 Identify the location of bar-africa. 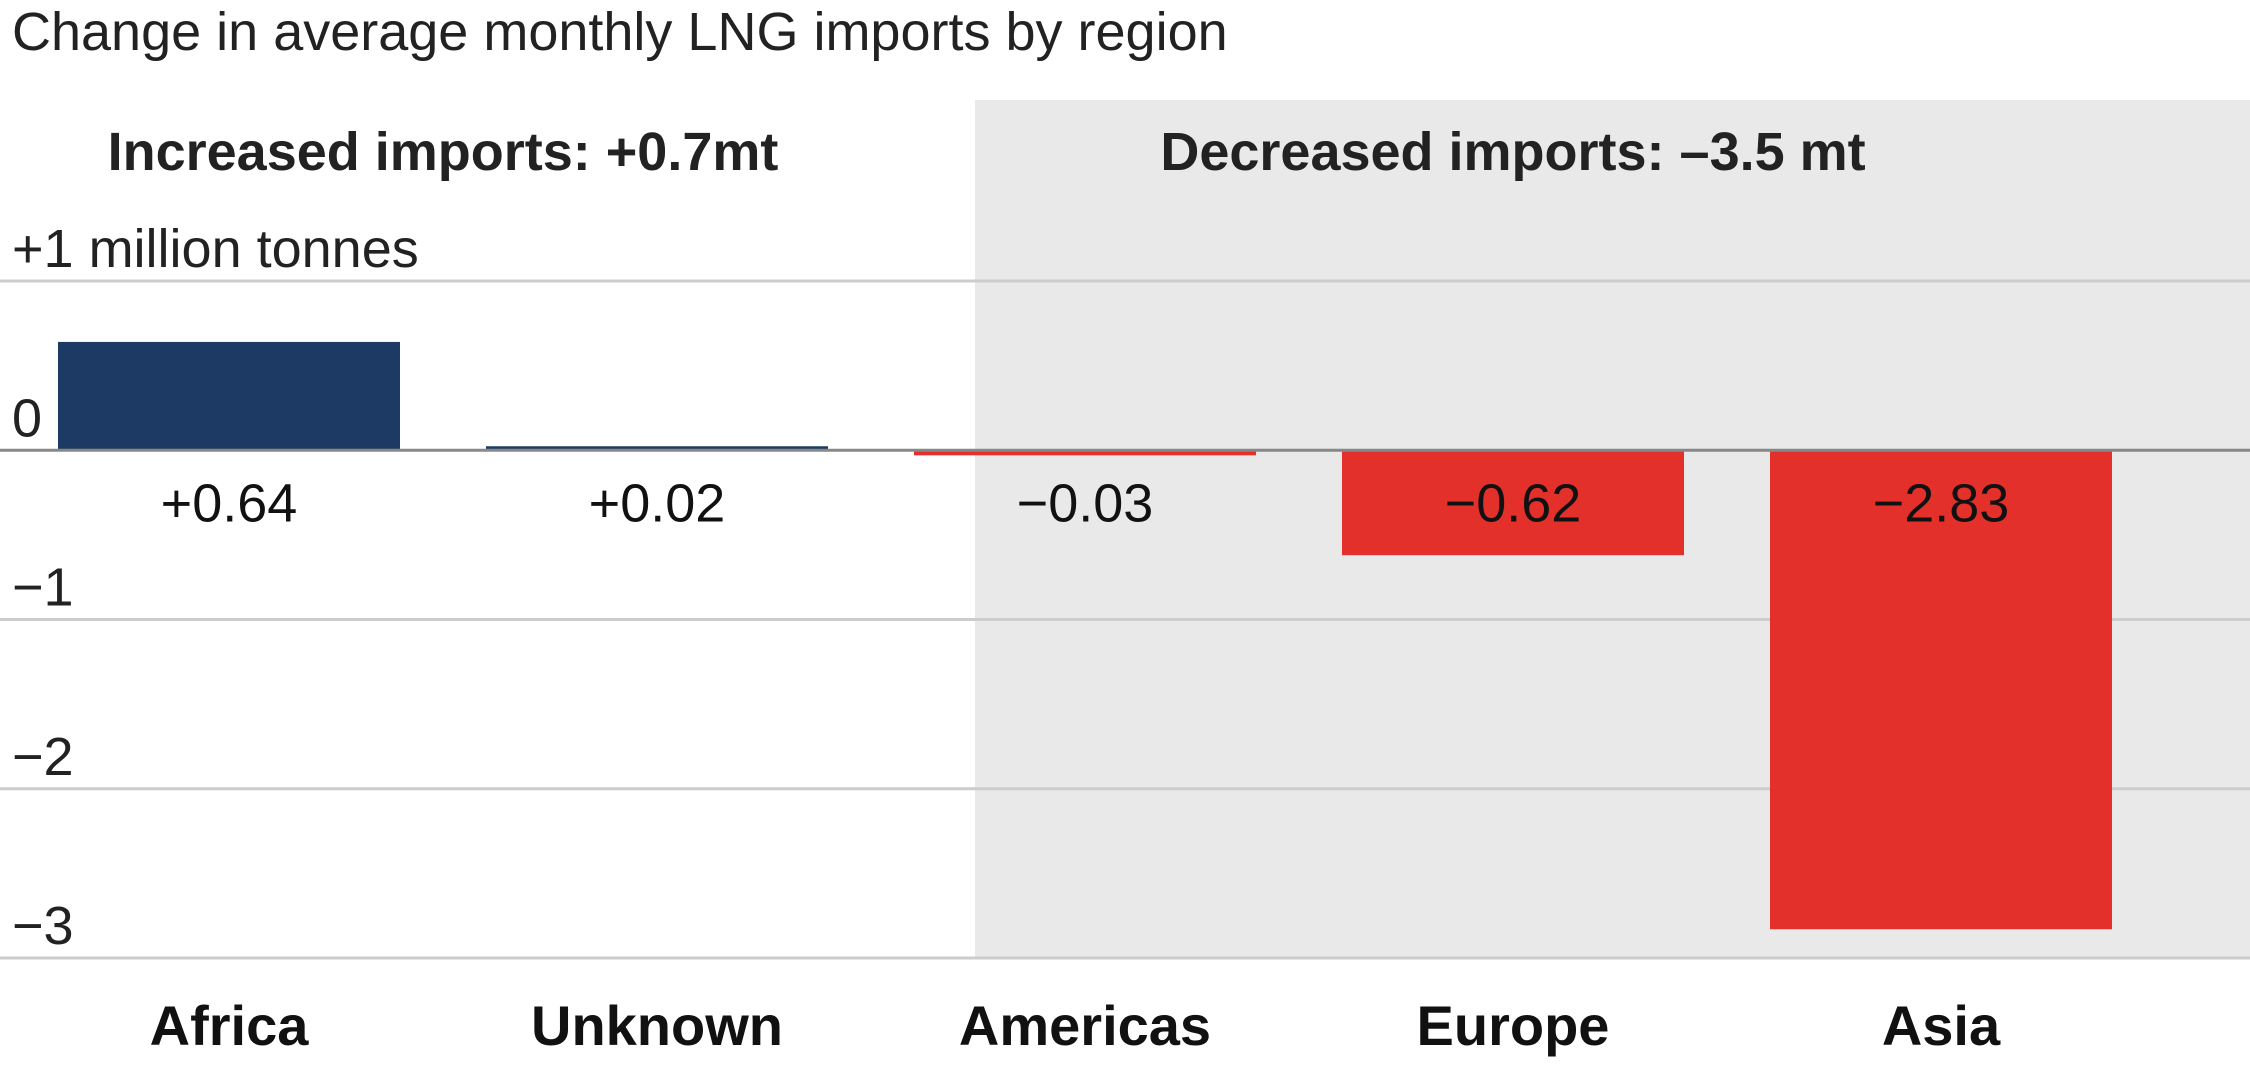
(229, 396).